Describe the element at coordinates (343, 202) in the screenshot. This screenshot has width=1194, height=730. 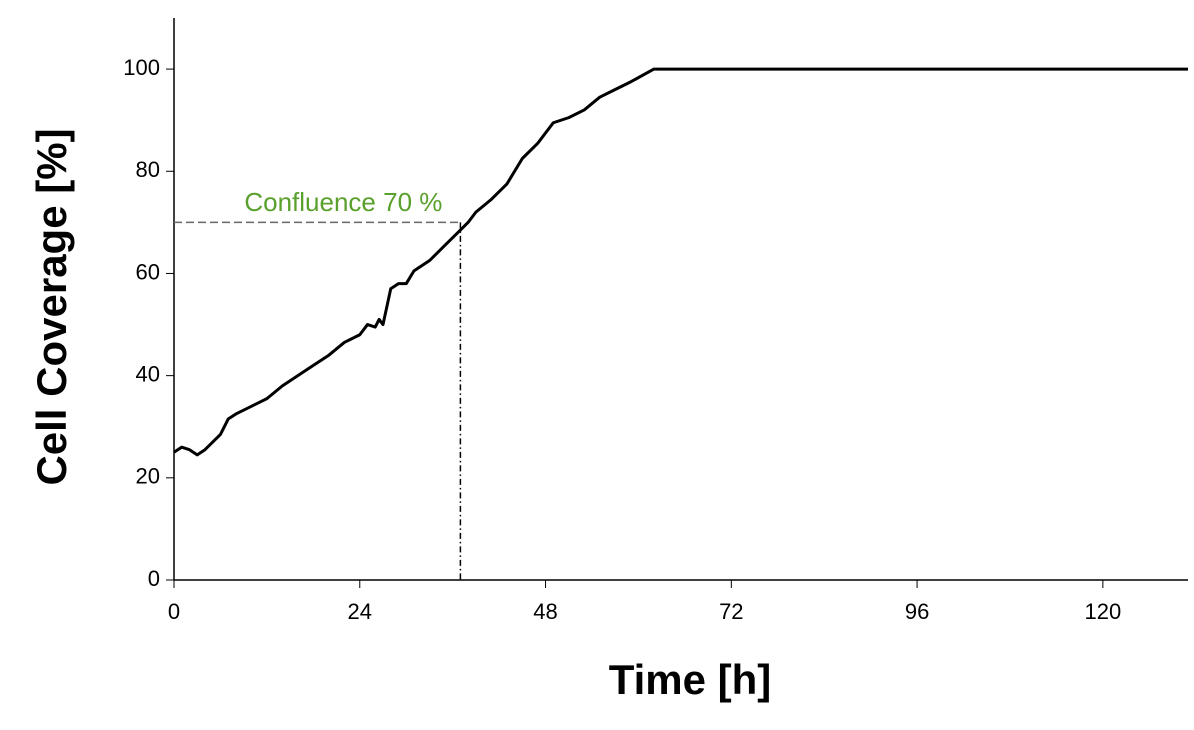
I see `threshold-label: Confluence 70 %` at that location.